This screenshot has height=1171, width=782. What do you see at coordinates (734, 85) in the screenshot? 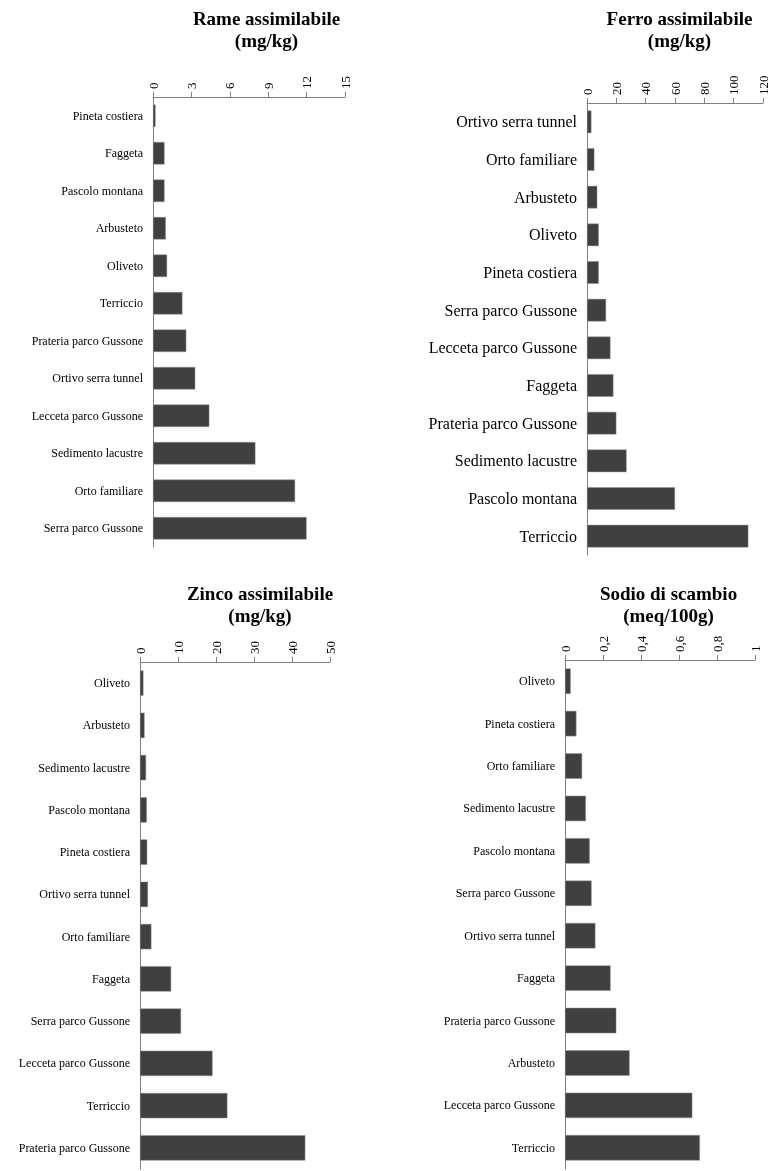
I see `x-tick-label: 100` at bounding box center [734, 85].